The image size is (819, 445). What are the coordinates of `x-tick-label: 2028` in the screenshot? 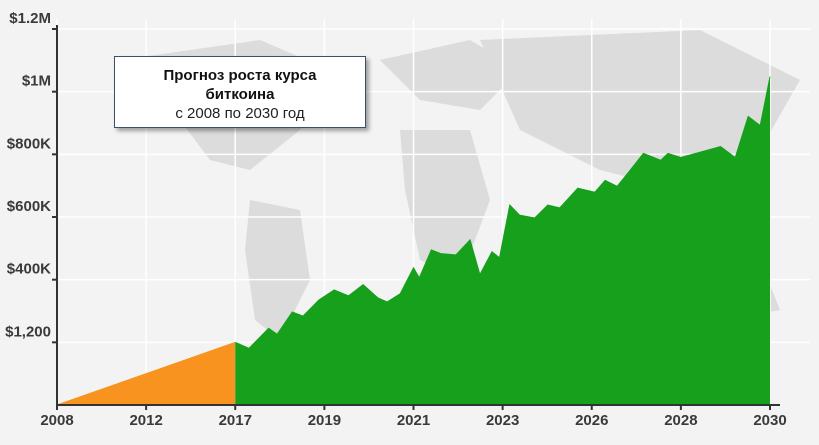 It's located at (680, 420).